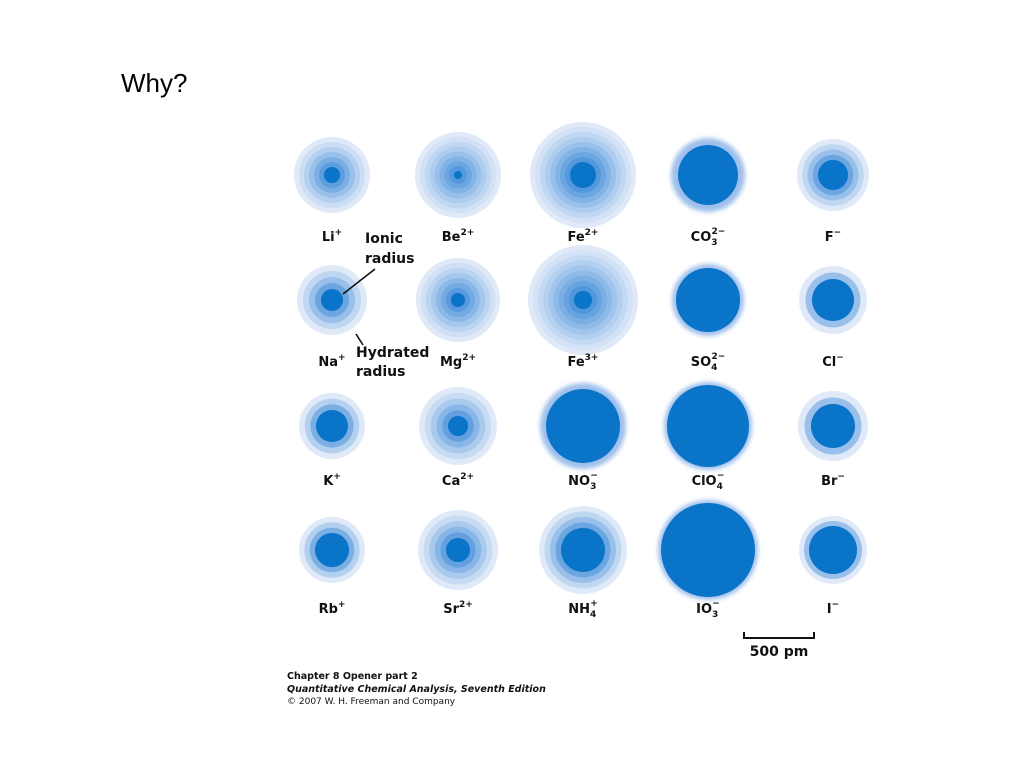  I want to click on slide-title: Why?, so click(154, 83).